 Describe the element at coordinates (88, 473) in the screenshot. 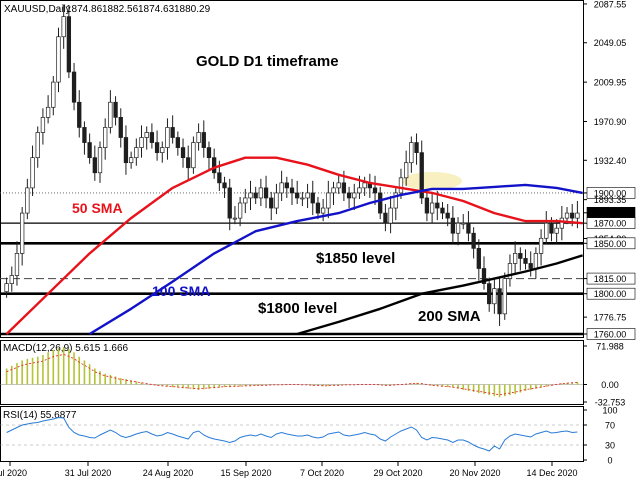

I see `date-tick-label: 31 Jul 2020` at that location.